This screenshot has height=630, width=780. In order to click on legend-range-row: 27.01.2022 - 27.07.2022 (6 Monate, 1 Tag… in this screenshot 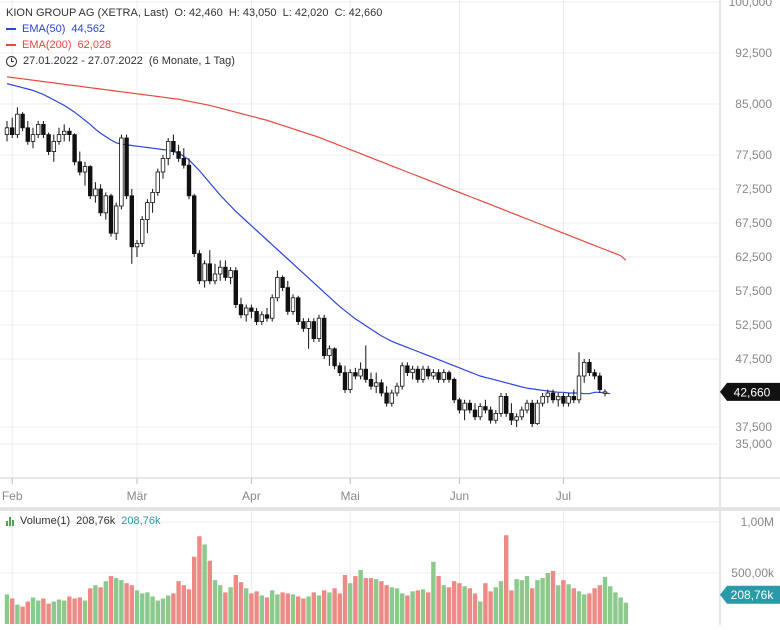, I will do `click(194, 61)`.